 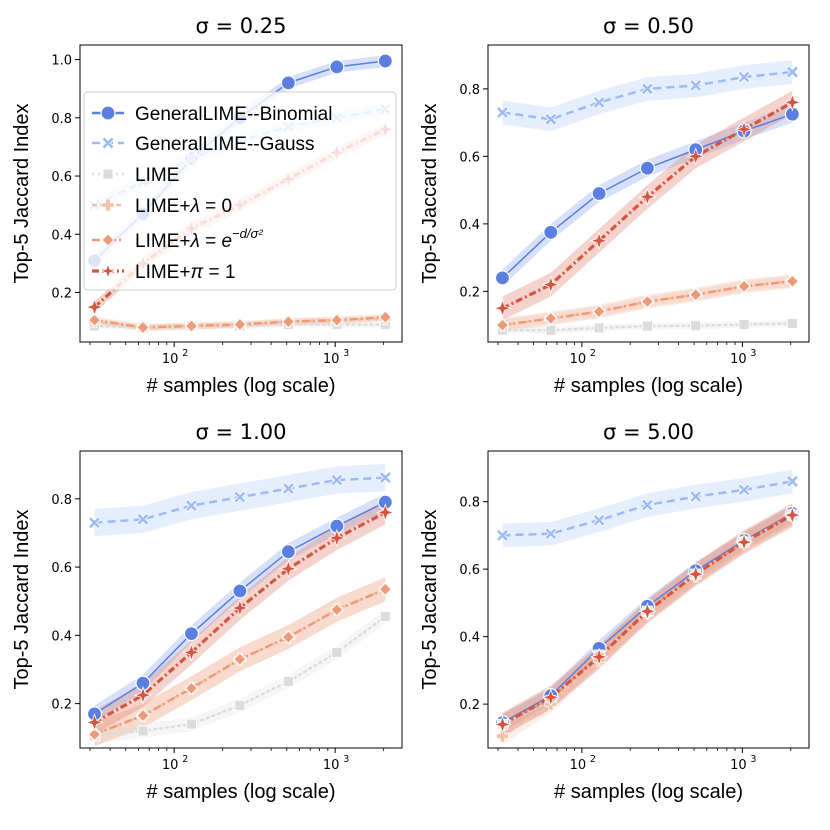 I want to click on legend-frame, so click(x=240, y=191).